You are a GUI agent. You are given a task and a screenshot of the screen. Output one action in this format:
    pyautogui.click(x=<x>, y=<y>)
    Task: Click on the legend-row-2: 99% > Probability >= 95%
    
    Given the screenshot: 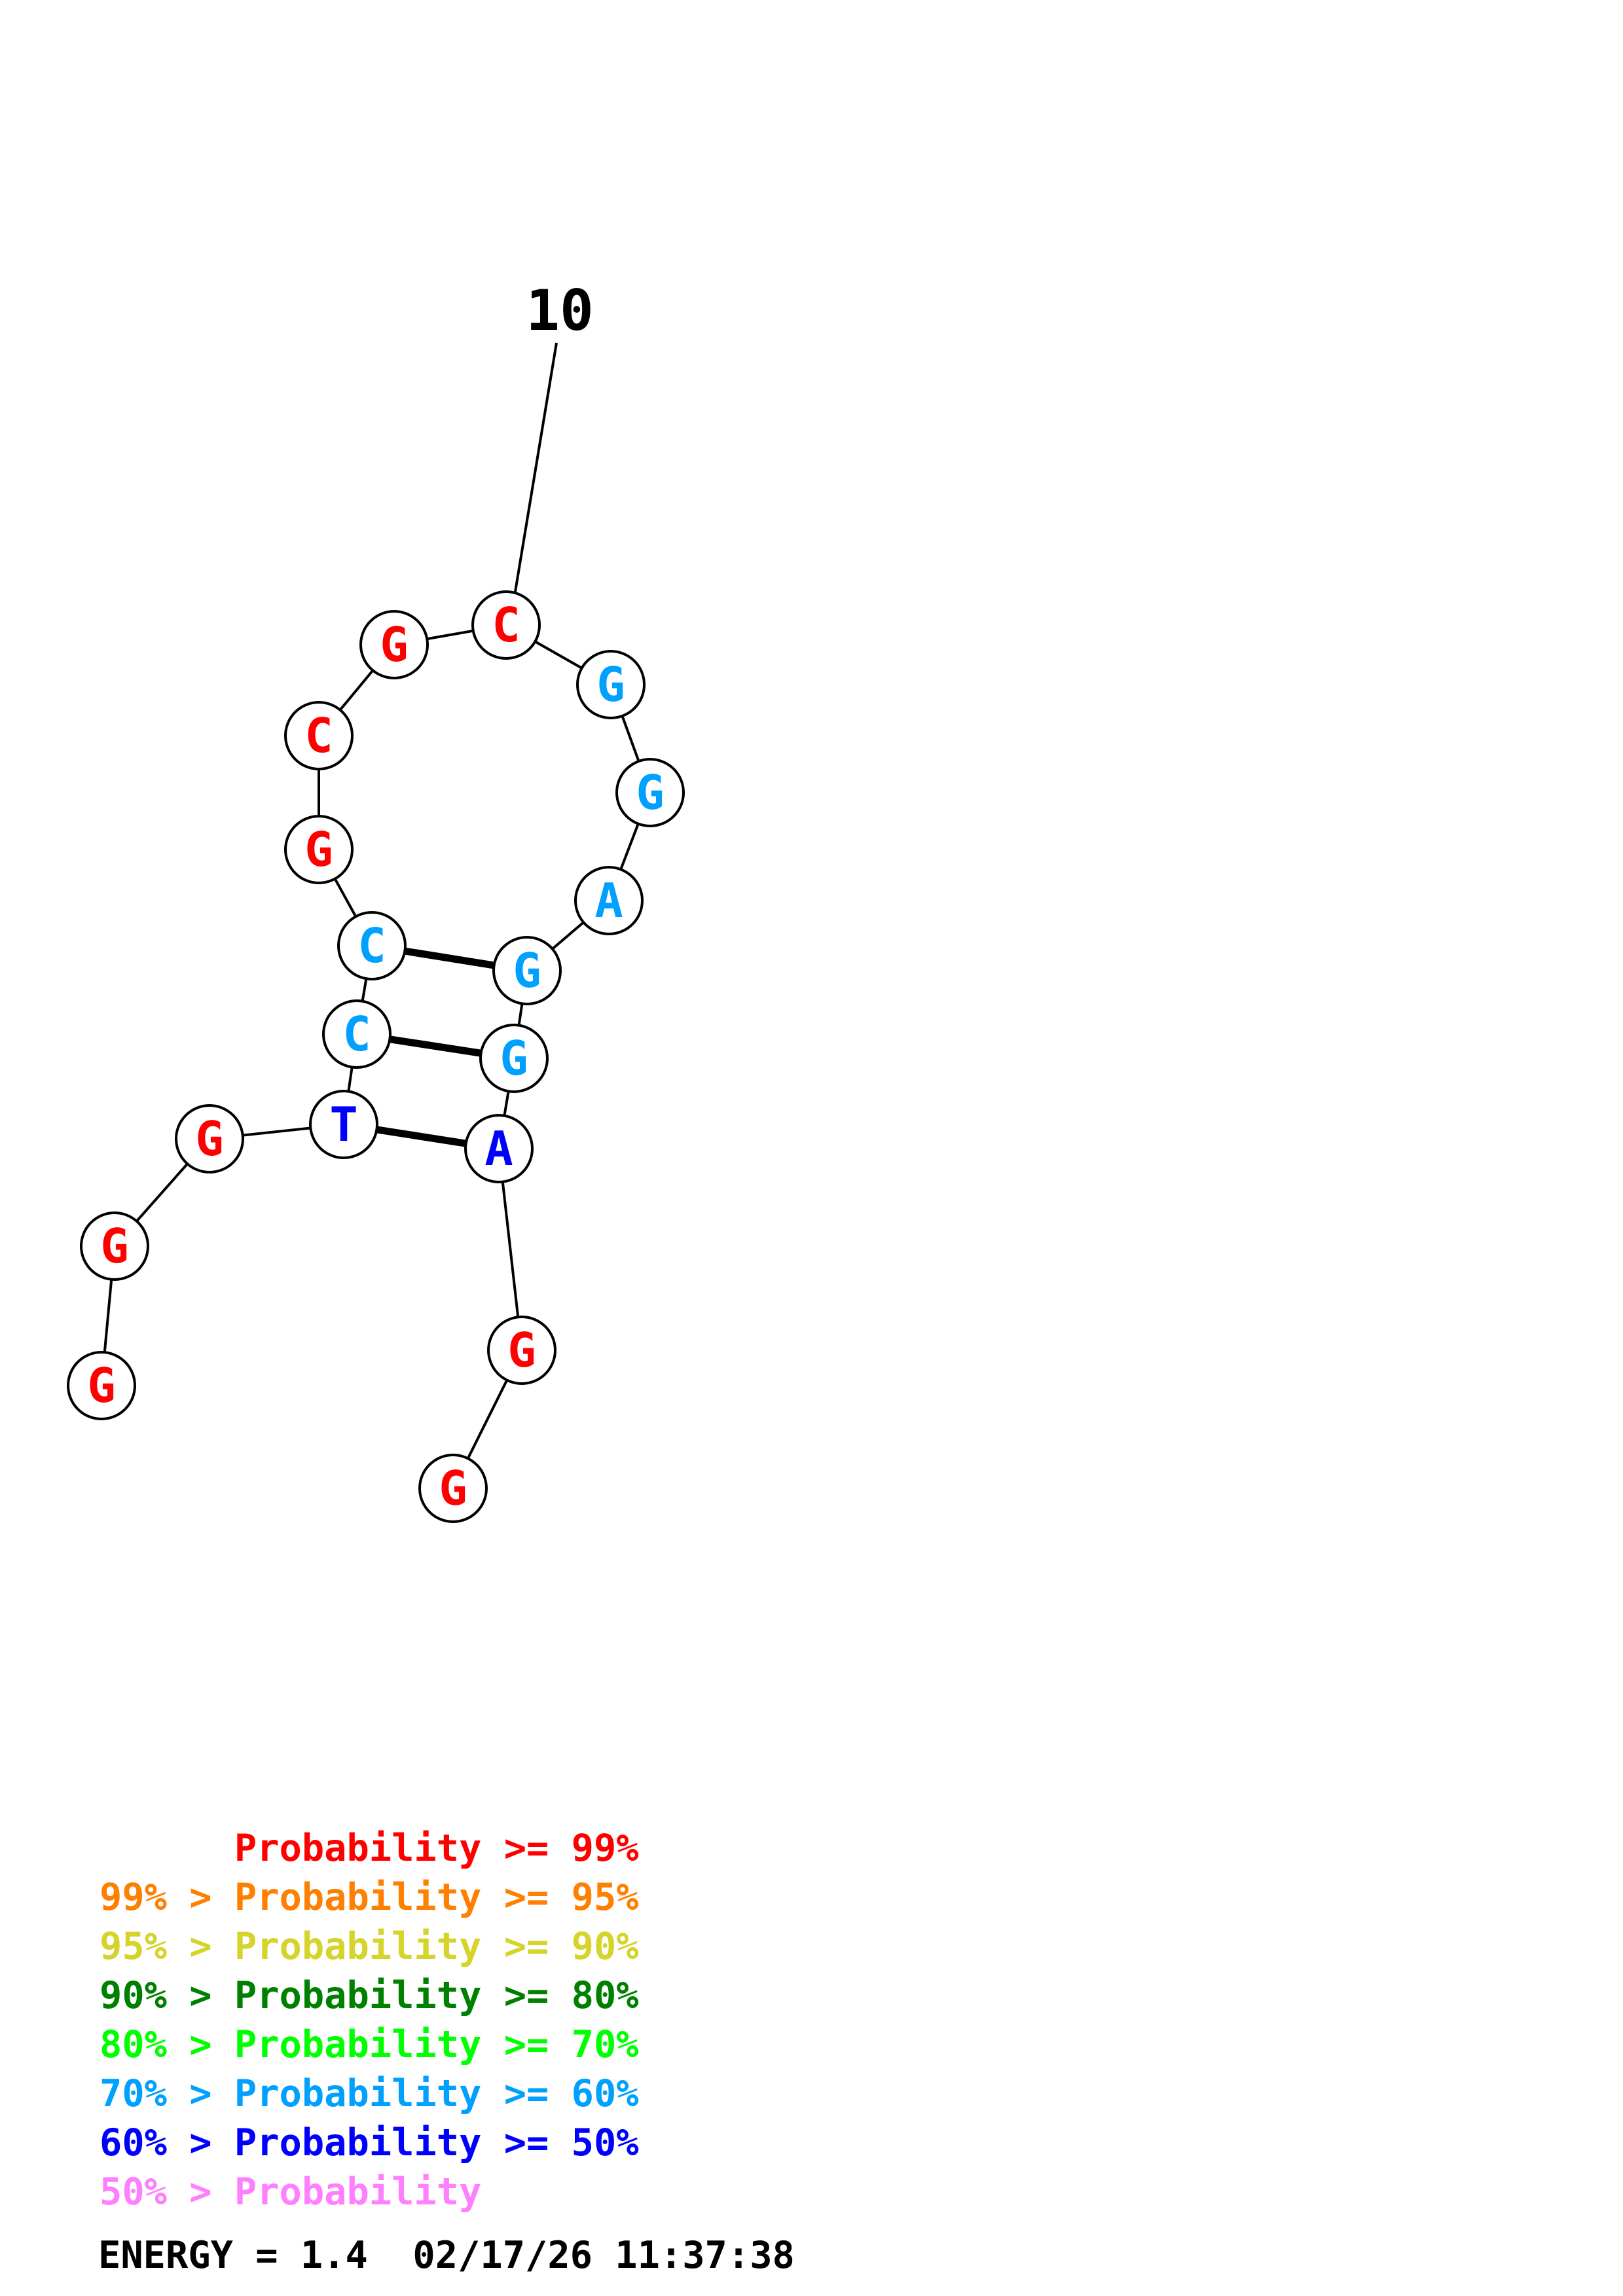 What is the action you would take?
    pyautogui.click(x=369, y=1897)
    